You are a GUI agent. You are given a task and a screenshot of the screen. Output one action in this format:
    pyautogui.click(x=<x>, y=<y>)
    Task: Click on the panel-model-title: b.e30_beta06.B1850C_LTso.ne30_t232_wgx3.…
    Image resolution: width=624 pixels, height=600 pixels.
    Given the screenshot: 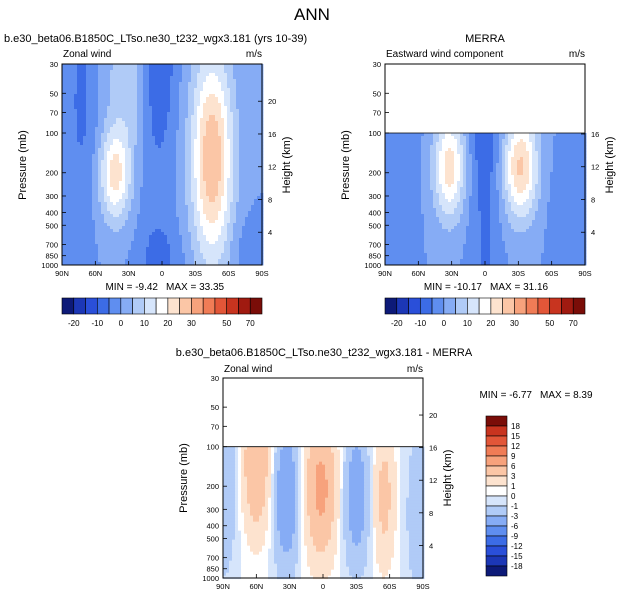 What is the action you would take?
    pyautogui.click(x=155, y=39)
    